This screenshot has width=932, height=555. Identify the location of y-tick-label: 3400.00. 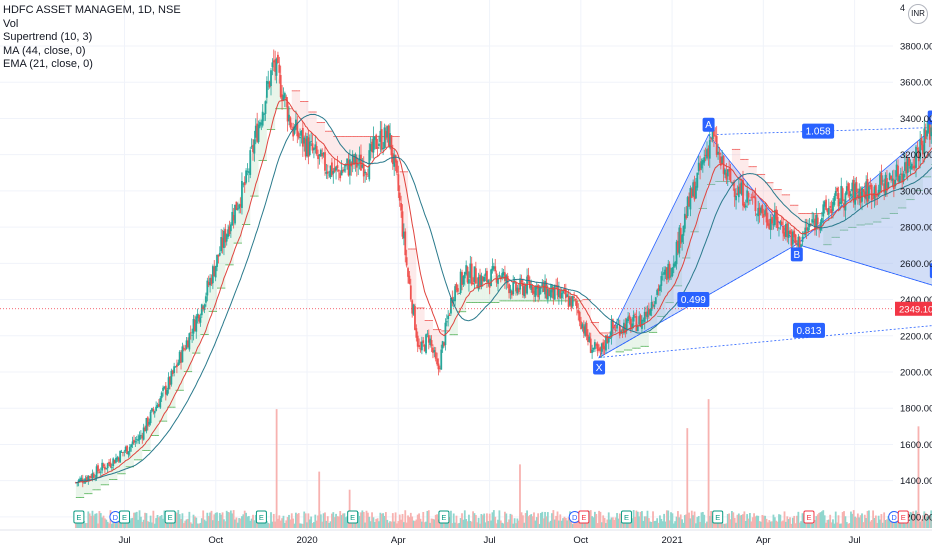
(916, 119).